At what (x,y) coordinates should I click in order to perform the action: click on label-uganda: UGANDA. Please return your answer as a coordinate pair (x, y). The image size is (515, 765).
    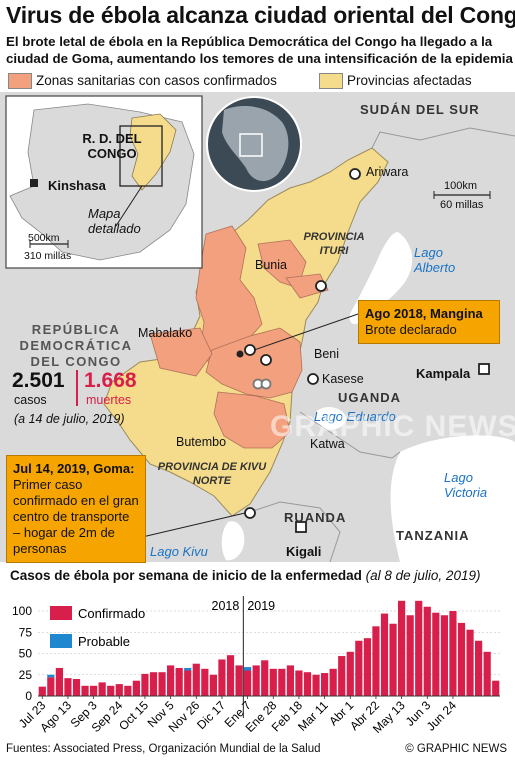
    Looking at the image, I should click on (370, 397).